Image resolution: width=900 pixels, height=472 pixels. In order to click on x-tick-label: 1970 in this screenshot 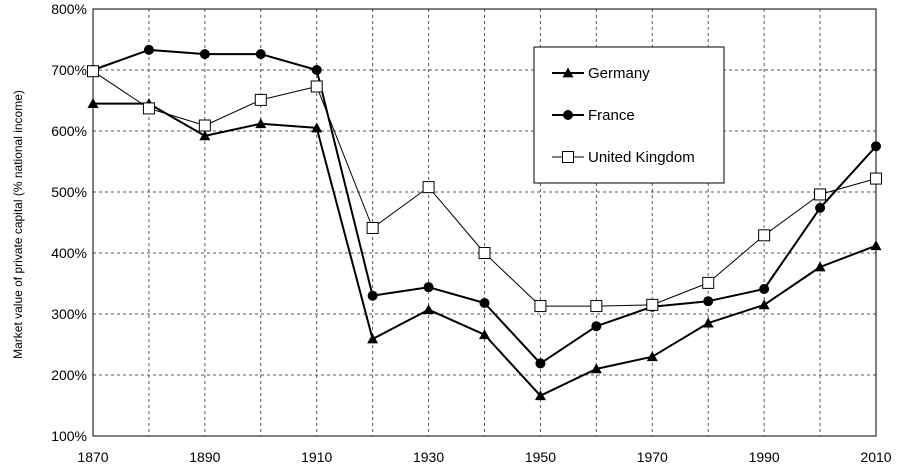, I will do `click(652, 457)`.